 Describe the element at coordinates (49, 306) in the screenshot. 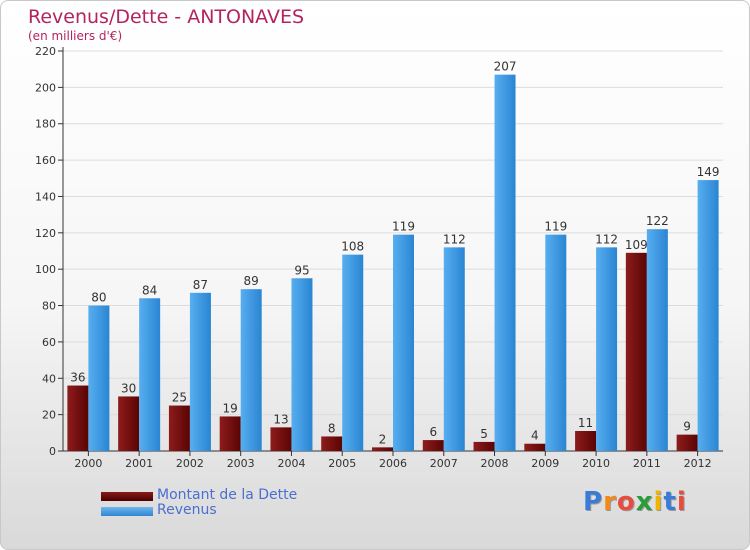

I see `y-tick-label: 80` at that location.